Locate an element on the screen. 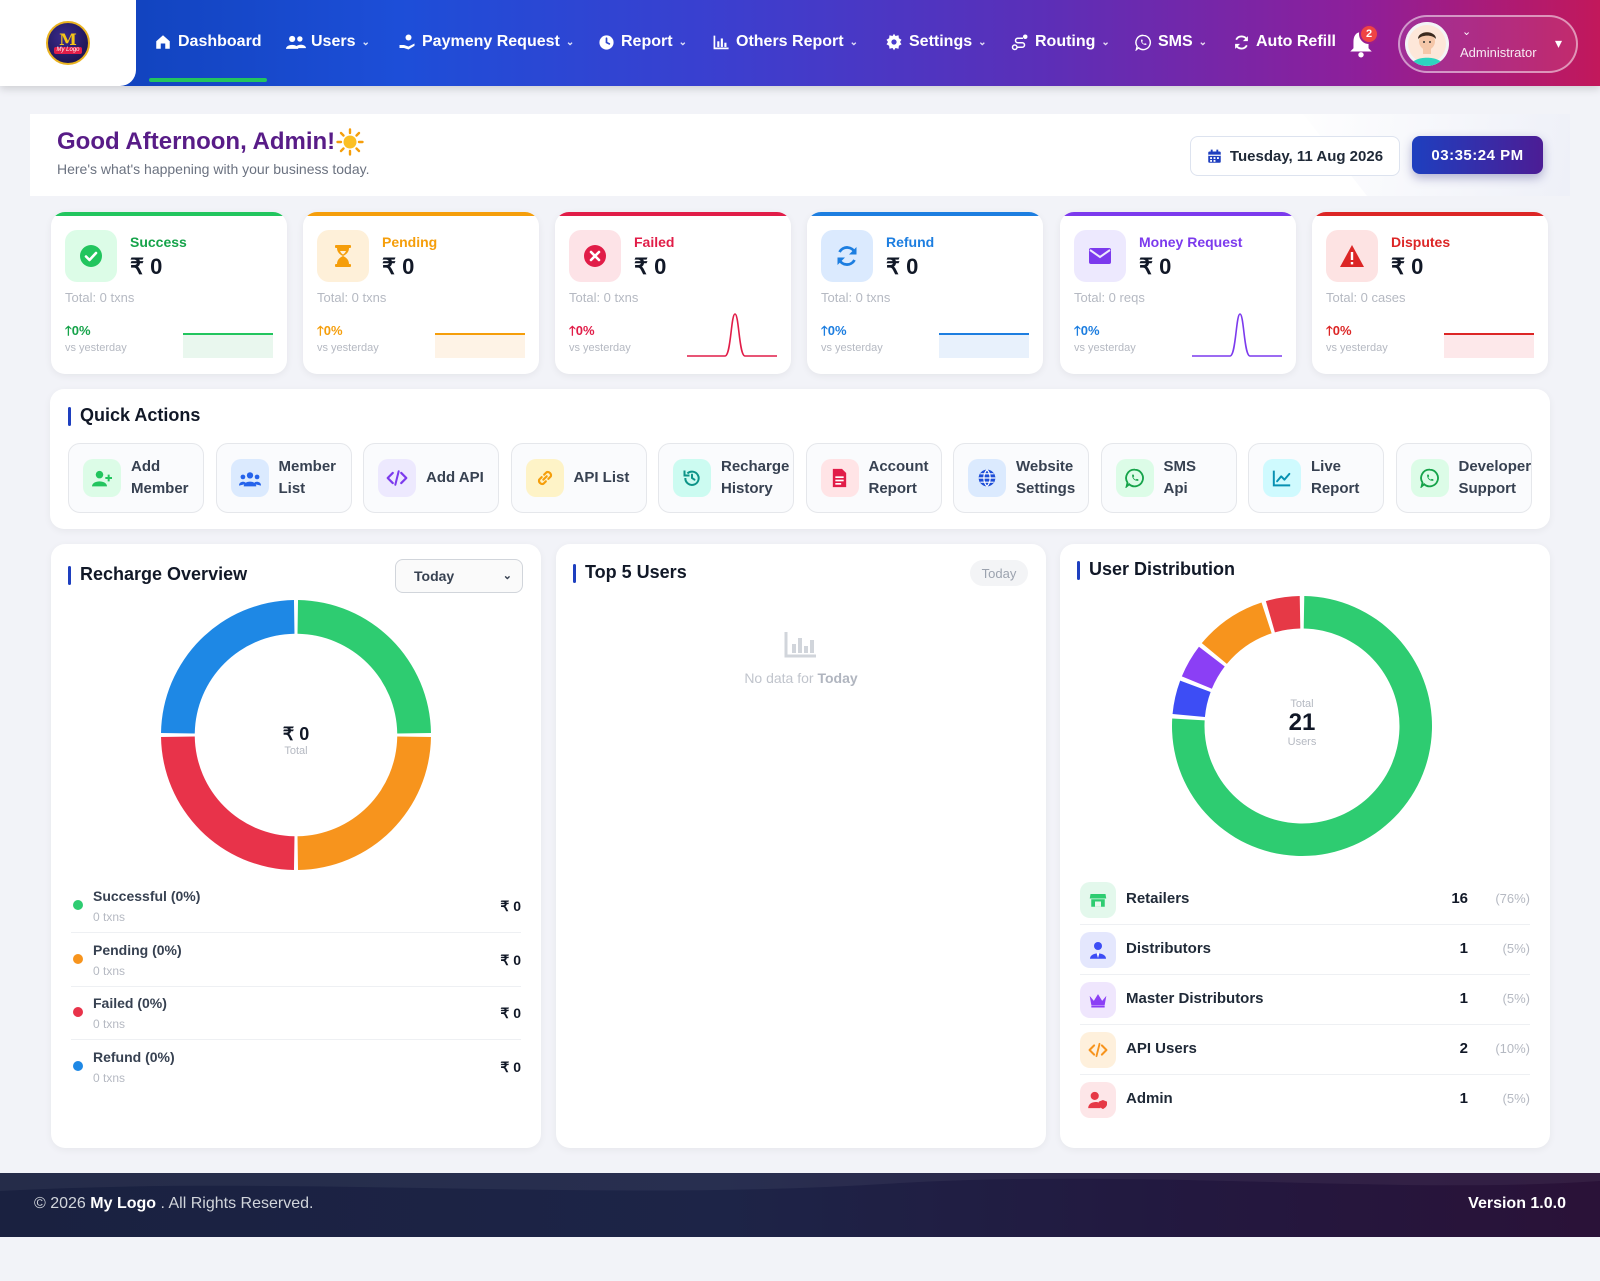 Image resolution: width=1600 pixels, height=1281 pixels. nav-dashboard: Dashboard is located at coordinates (207, 42).